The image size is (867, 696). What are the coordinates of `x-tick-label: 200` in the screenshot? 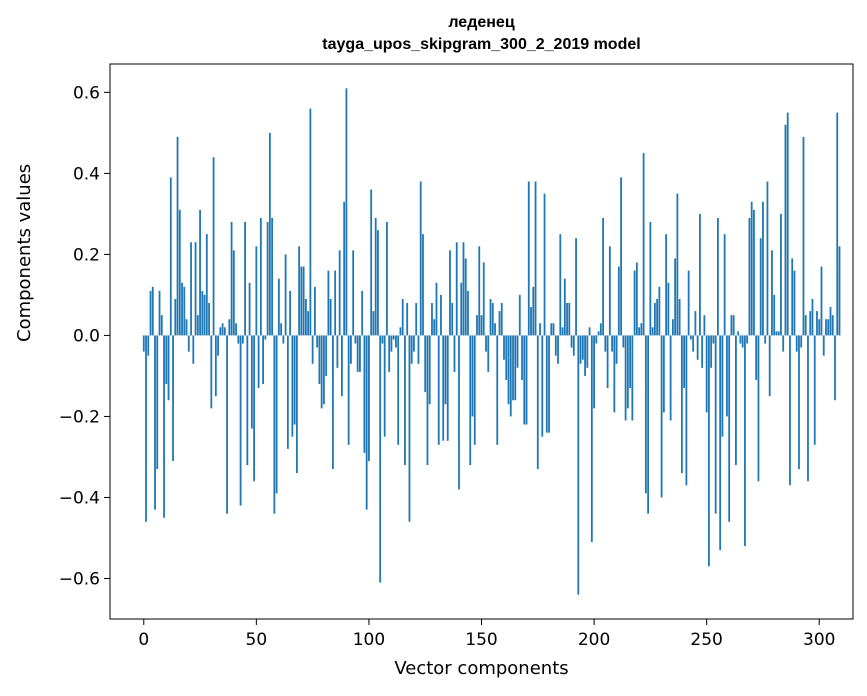 It's located at (594, 640).